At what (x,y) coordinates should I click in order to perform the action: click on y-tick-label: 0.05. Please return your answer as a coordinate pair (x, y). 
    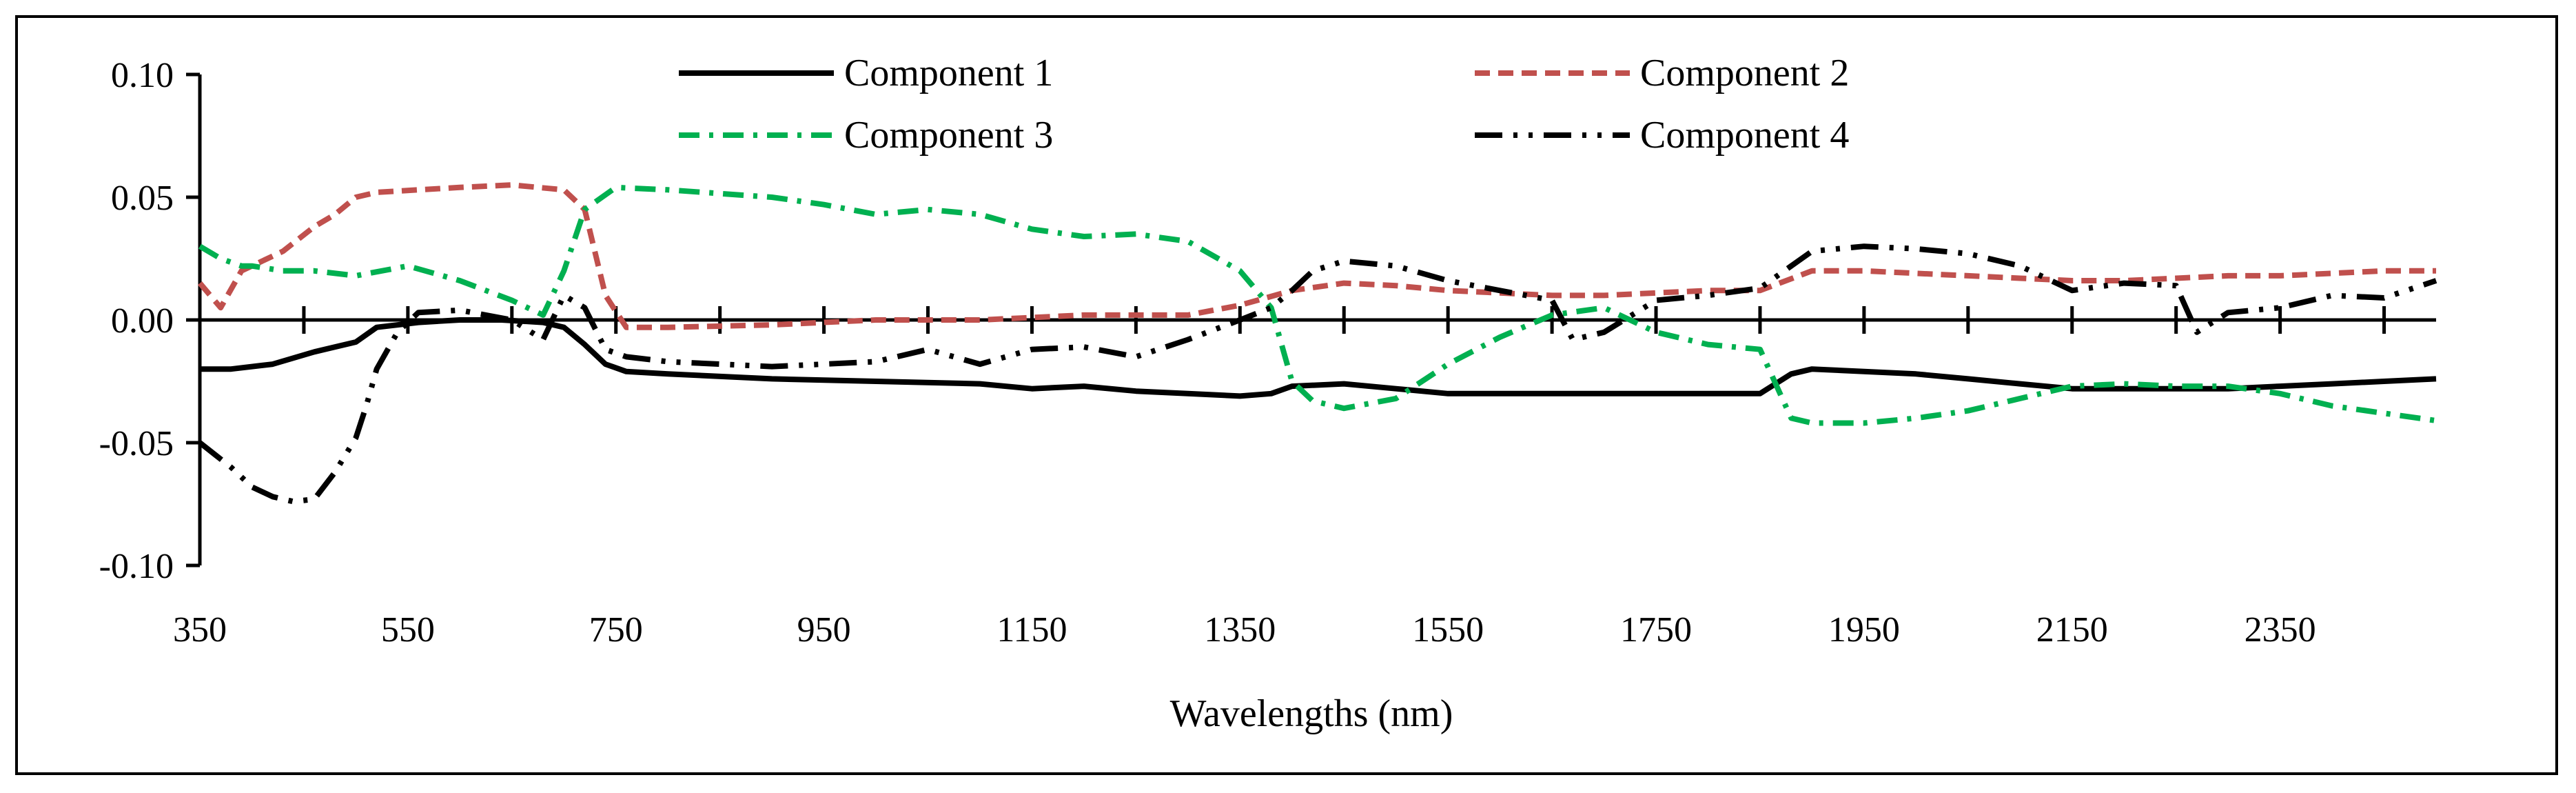
    Looking at the image, I should click on (142, 198).